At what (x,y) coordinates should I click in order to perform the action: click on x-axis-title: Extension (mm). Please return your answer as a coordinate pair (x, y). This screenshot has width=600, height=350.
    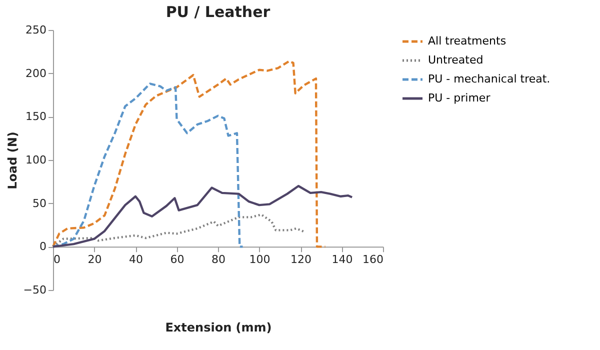
    Looking at the image, I should click on (218, 327).